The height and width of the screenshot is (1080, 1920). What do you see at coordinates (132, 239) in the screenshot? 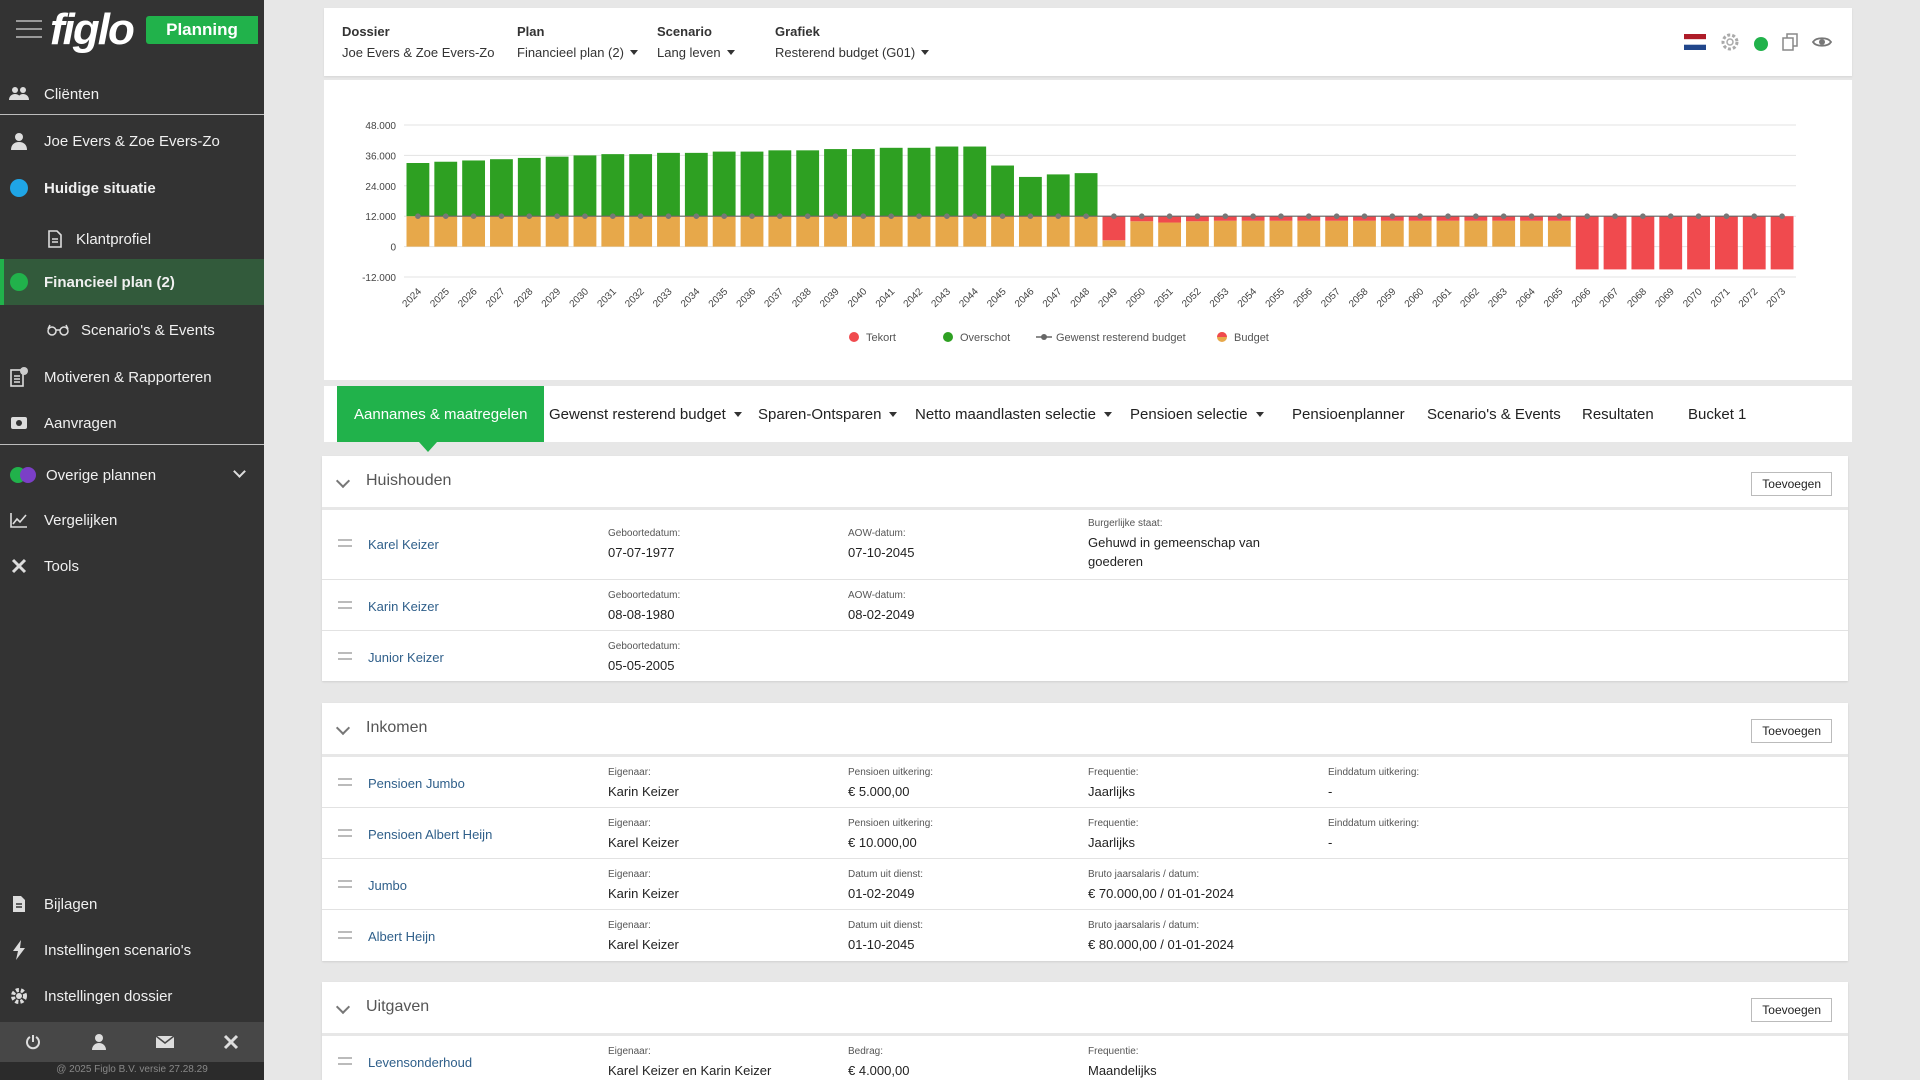
I see `sidebar-item-klantprofiel: Klantprofiel` at bounding box center [132, 239].